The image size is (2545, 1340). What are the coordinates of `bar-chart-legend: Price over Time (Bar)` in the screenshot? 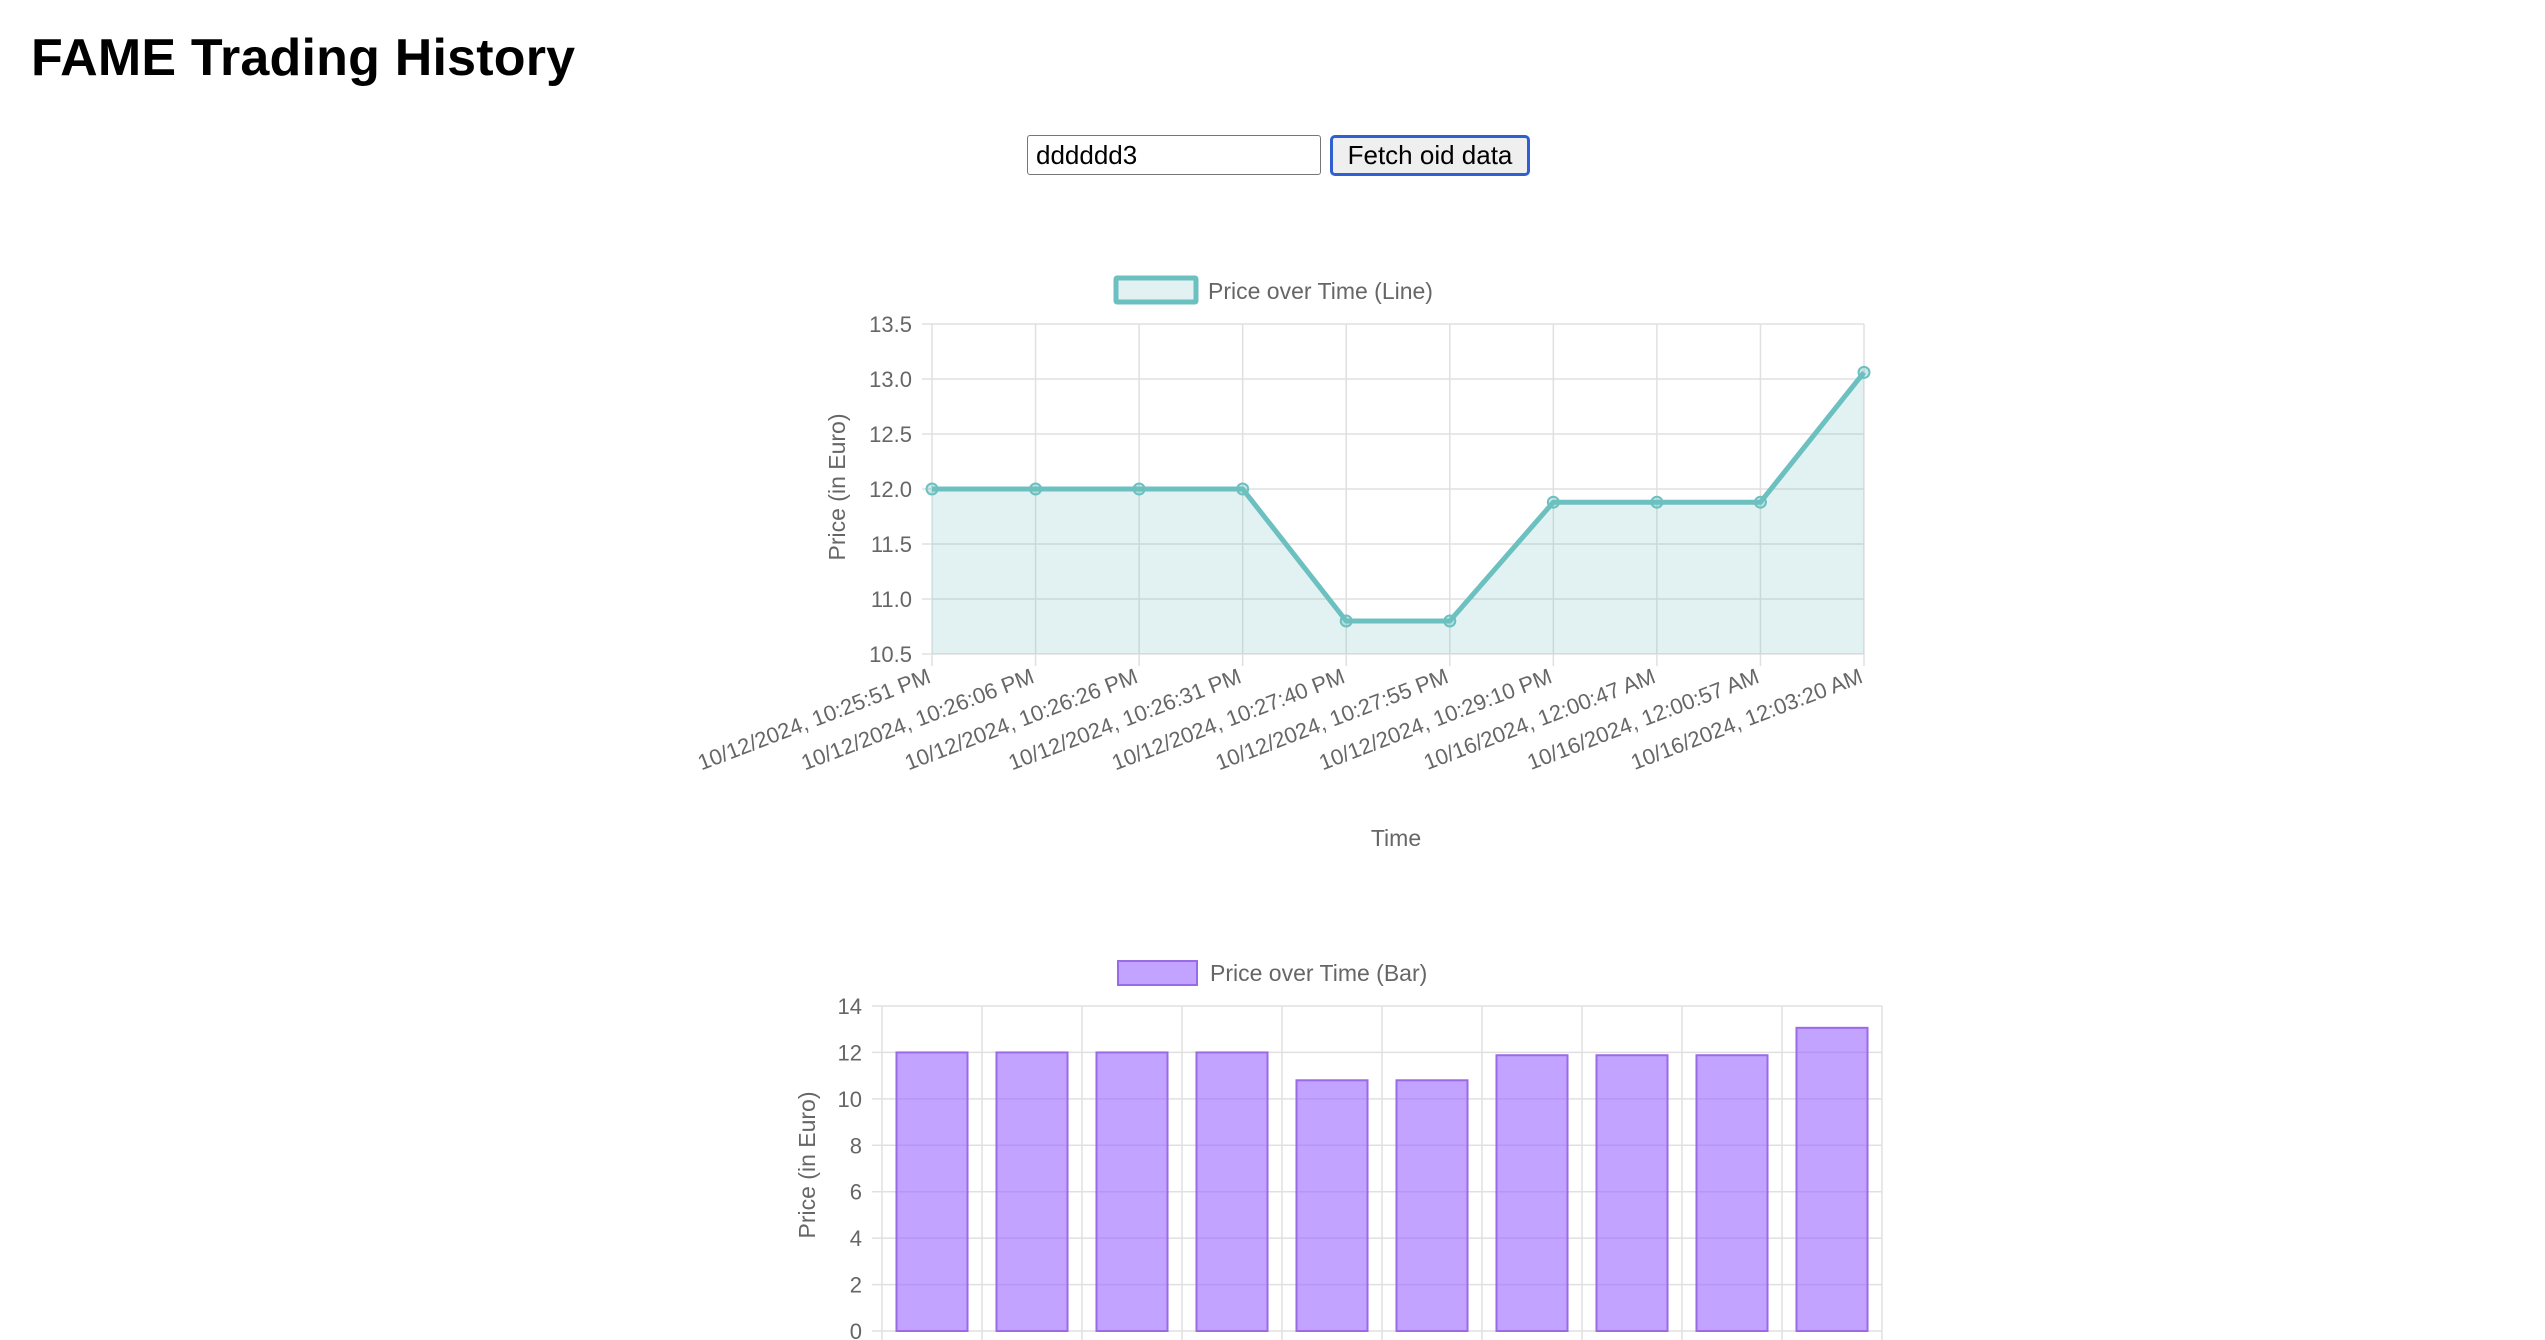 It's located at (1272, 973).